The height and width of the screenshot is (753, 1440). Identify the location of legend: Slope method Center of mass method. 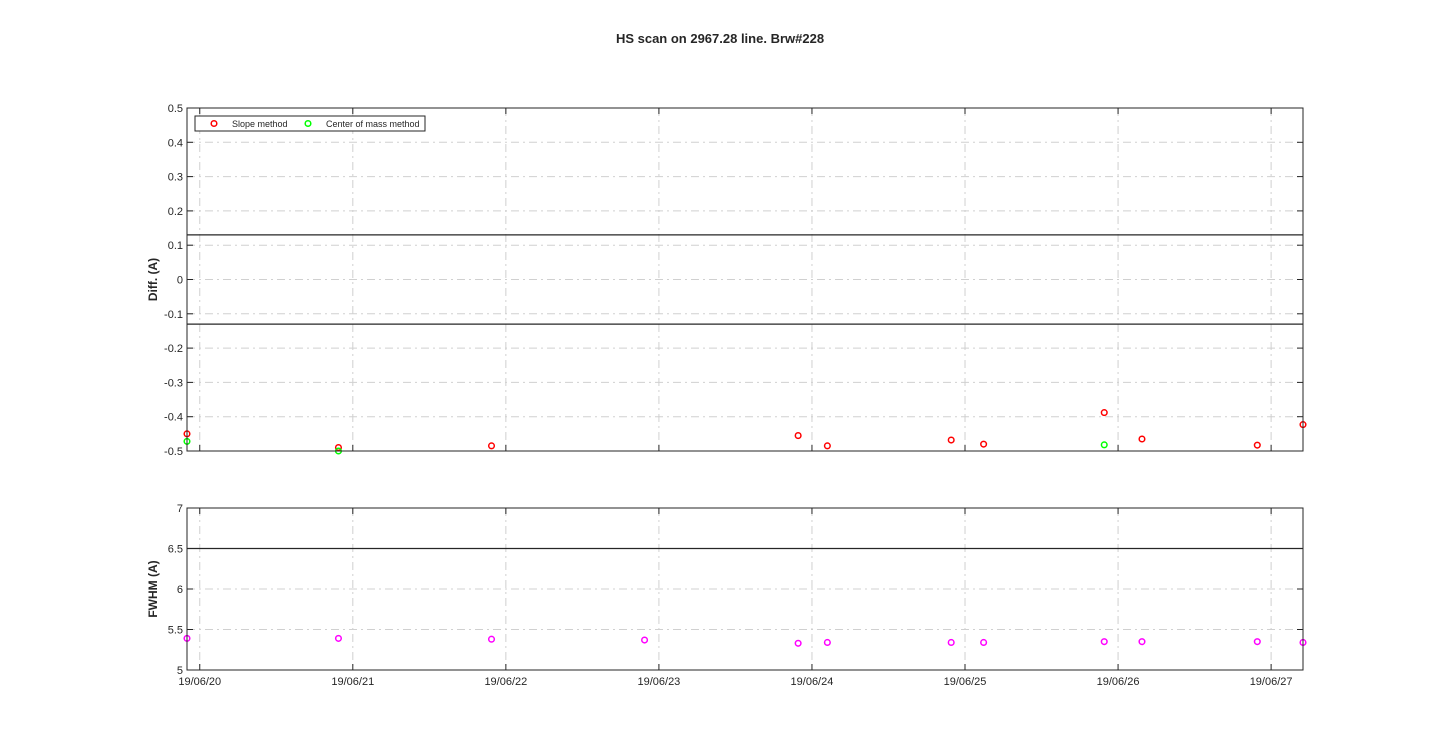
(310, 123).